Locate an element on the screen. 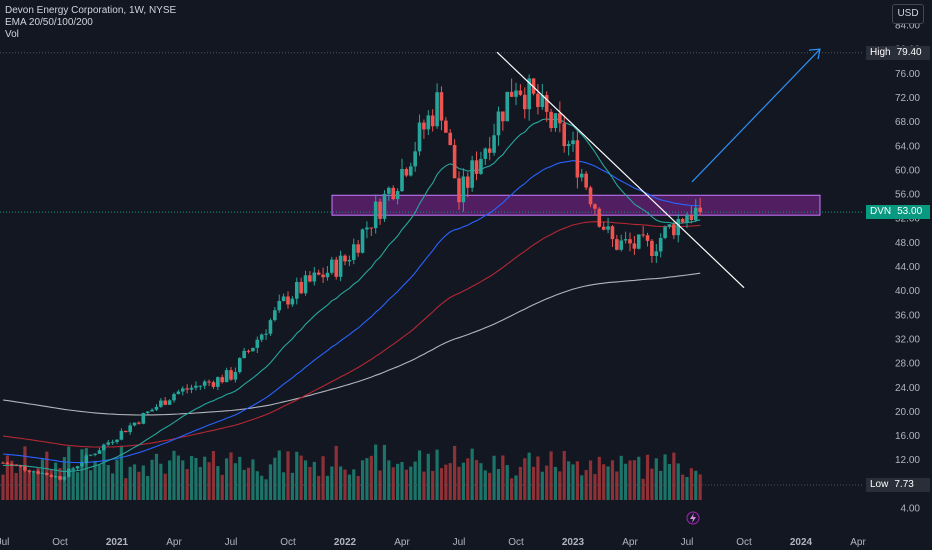 The width and height of the screenshot is (932, 550). currency-button: USD is located at coordinates (908, 14).